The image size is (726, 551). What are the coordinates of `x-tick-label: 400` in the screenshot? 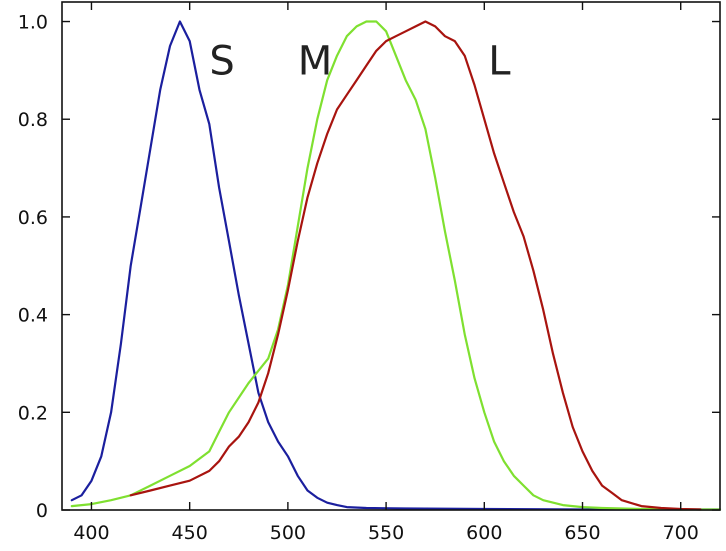 It's located at (91, 533).